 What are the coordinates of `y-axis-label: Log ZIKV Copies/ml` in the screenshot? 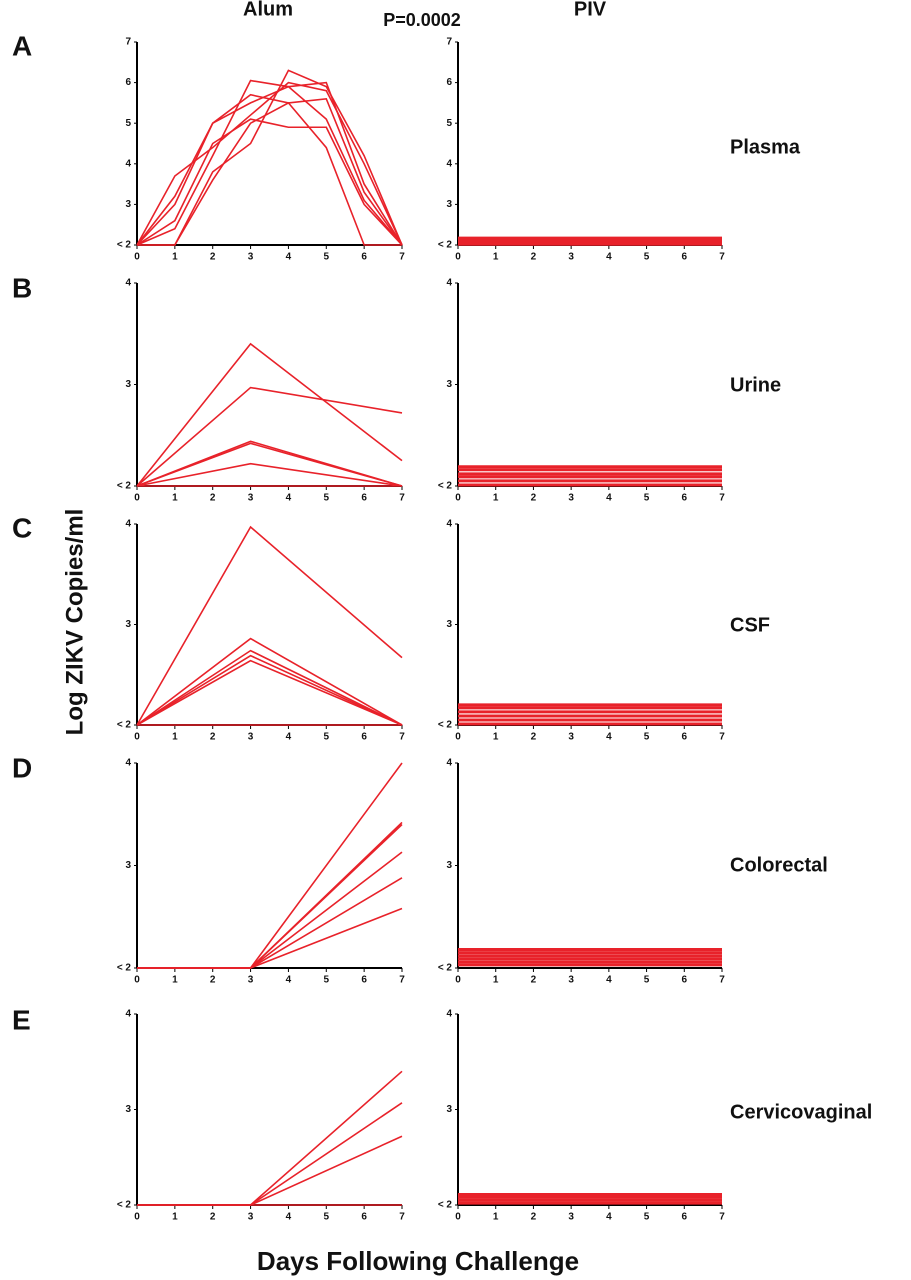 It's located at (74, 622).